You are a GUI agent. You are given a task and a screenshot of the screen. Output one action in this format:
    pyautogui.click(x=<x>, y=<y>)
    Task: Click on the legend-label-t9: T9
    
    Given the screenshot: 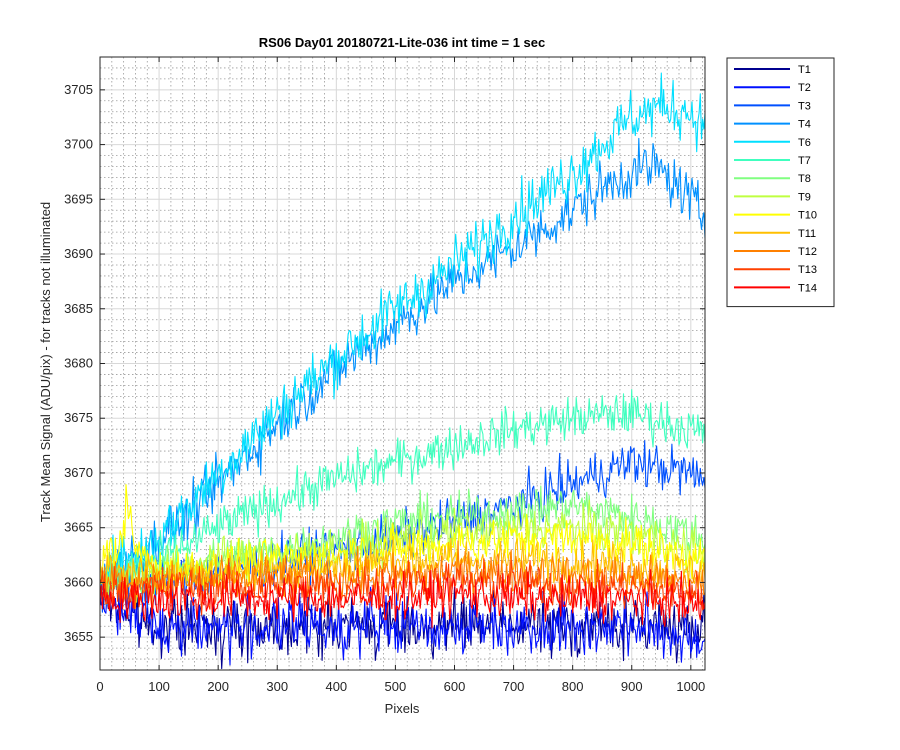 What is the action you would take?
    pyautogui.click(x=804, y=197)
    